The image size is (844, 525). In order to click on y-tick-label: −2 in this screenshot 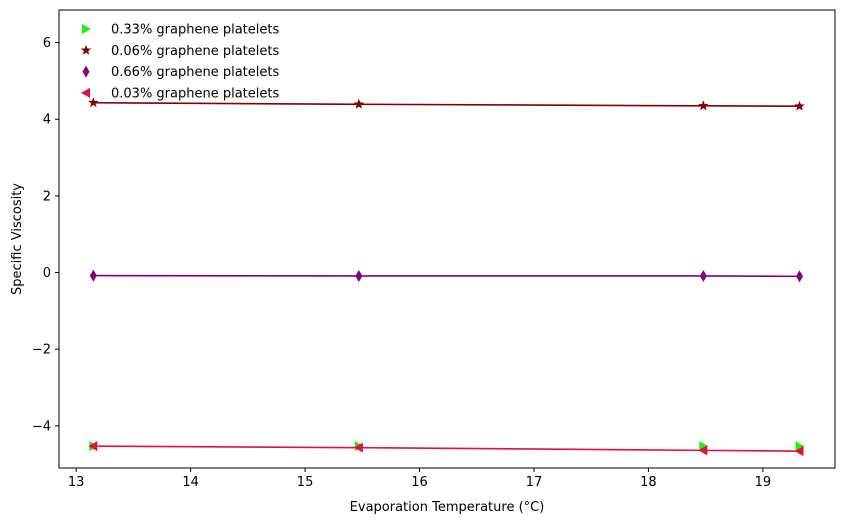, I will do `click(41, 350)`.